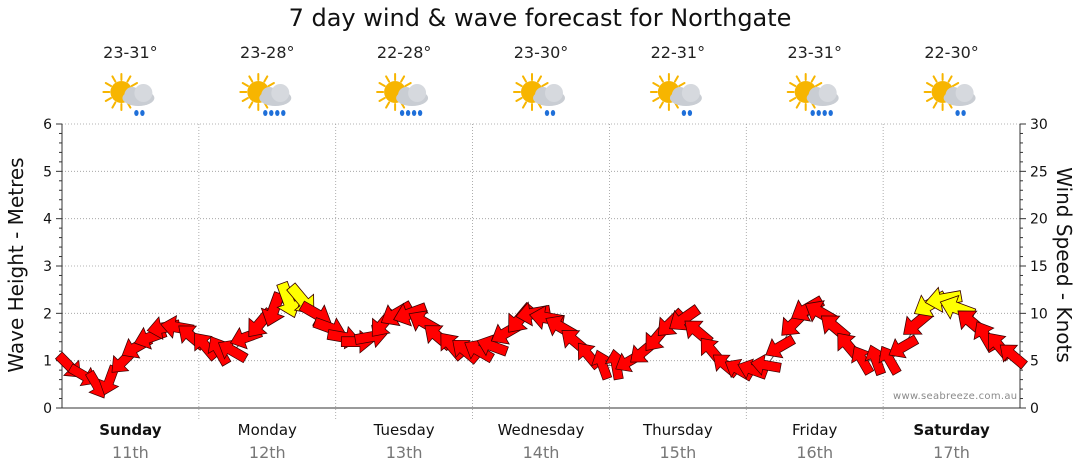 The image size is (1080, 475). What do you see at coordinates (267, 452) in the screenshot?
I see `day-date-label: 12th` at bounding box center [267, 452].